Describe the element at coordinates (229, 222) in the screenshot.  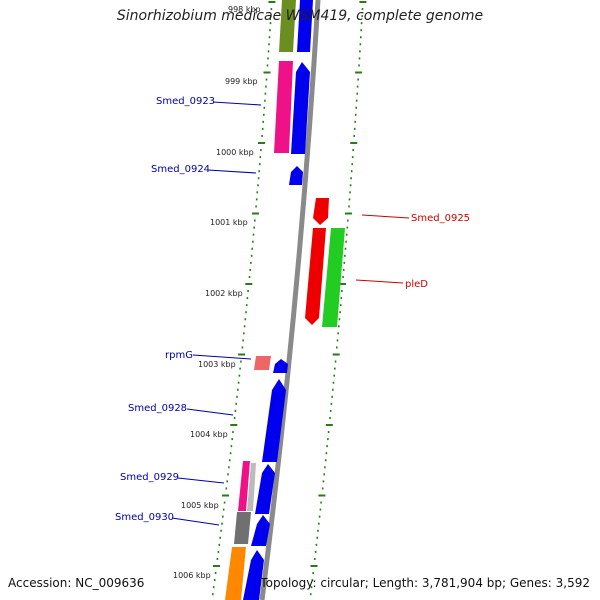
I see `kbp-label-1001: 1001 kbp` at that location.